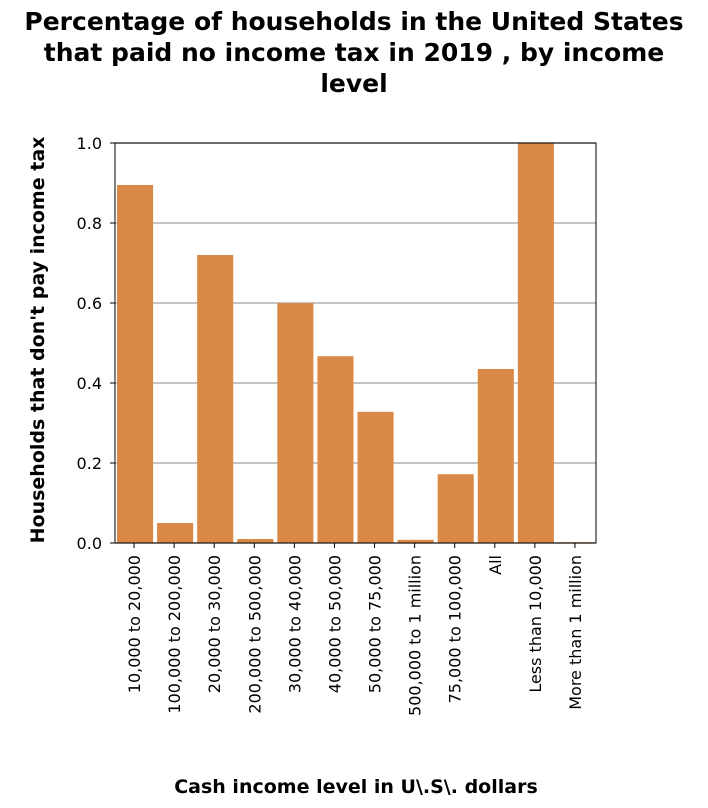  I want to click on y-axis-ticks: 0.0 0.2 0.4 0.6 0.8 1.0, so click(96, 343).